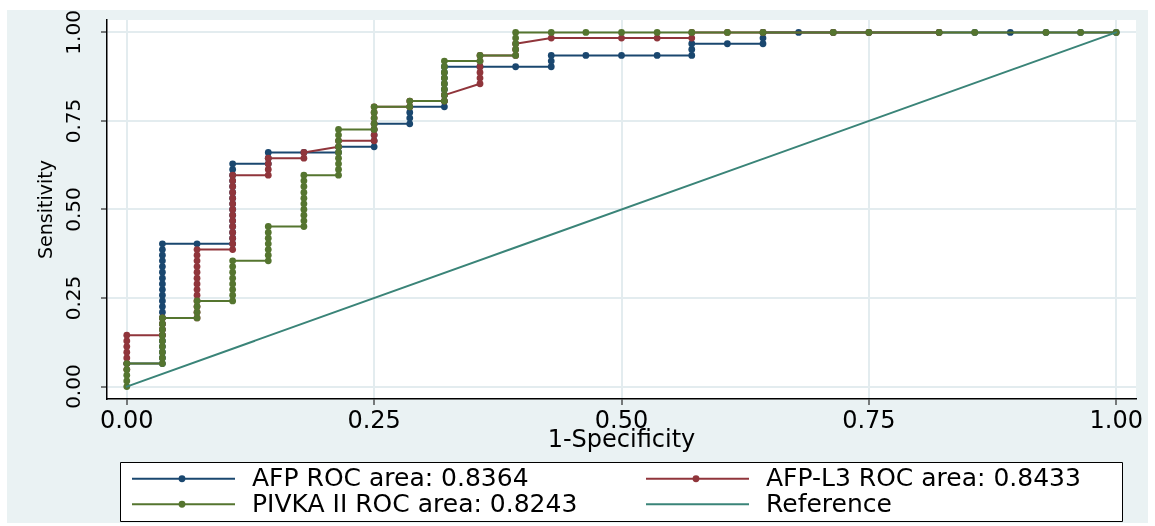 This screenshot has width=1155, height=526. What do you see at coordinates (72, 298) in the screenshot?
I see `y-tick-label: 0.25` at bounding box center [72, 298].